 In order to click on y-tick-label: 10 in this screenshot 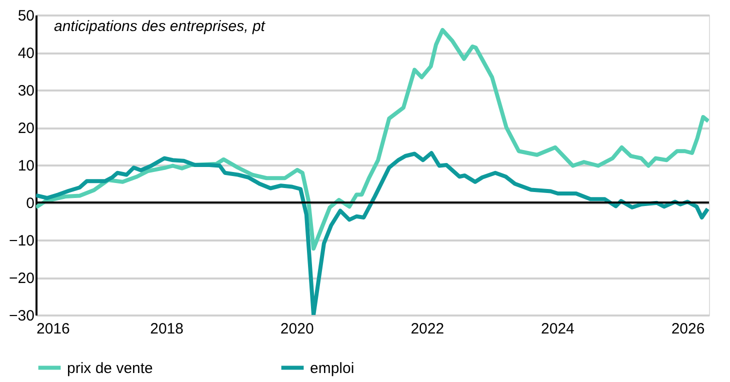, I will do `click(26, 166)`.